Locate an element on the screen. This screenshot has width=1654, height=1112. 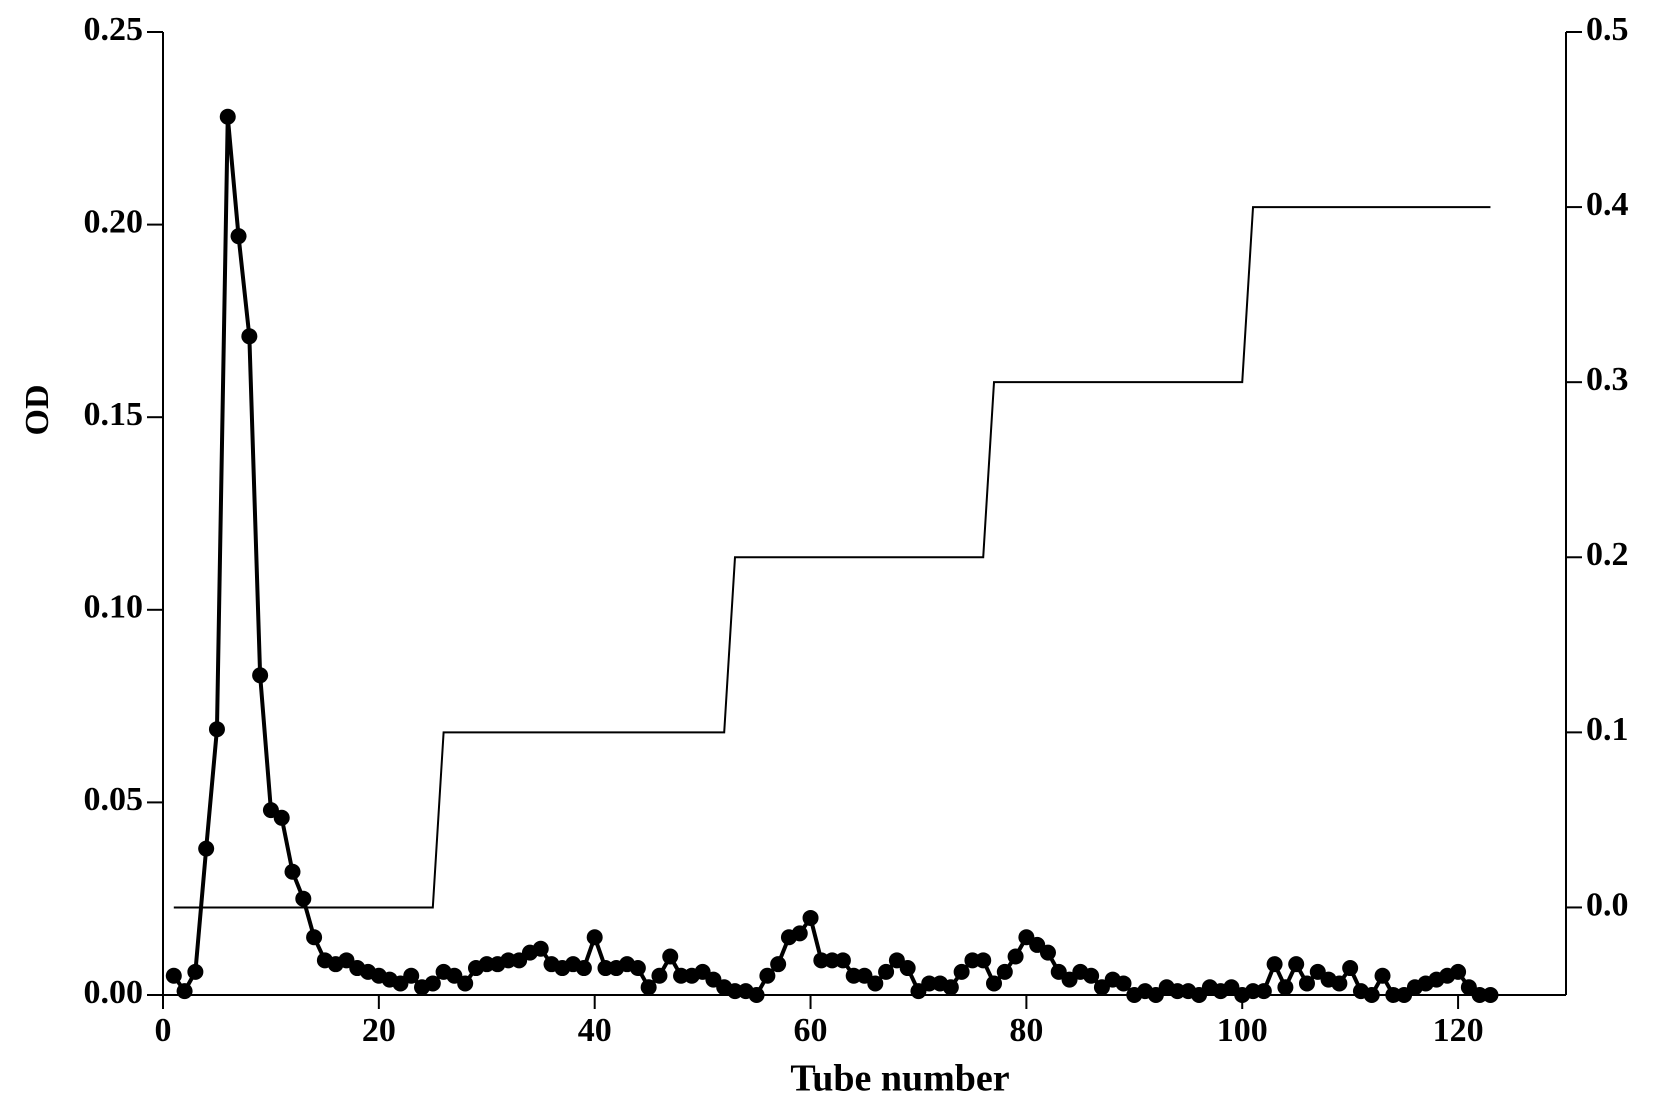
x-tick-label: 100 is located at coordinates (1242, 1030).